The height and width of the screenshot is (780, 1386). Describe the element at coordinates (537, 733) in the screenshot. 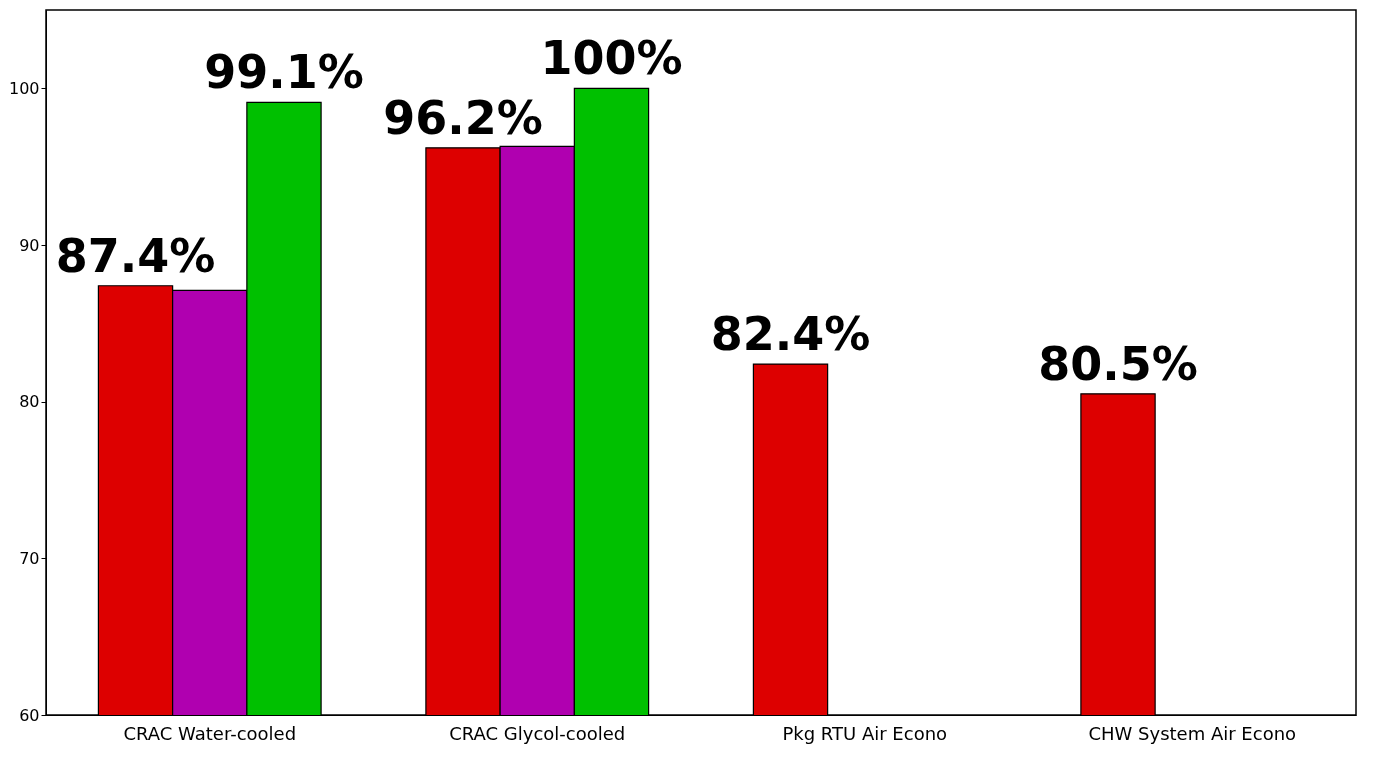

I see `x-tick-label: CRAC Glycol-cooled` at that location.